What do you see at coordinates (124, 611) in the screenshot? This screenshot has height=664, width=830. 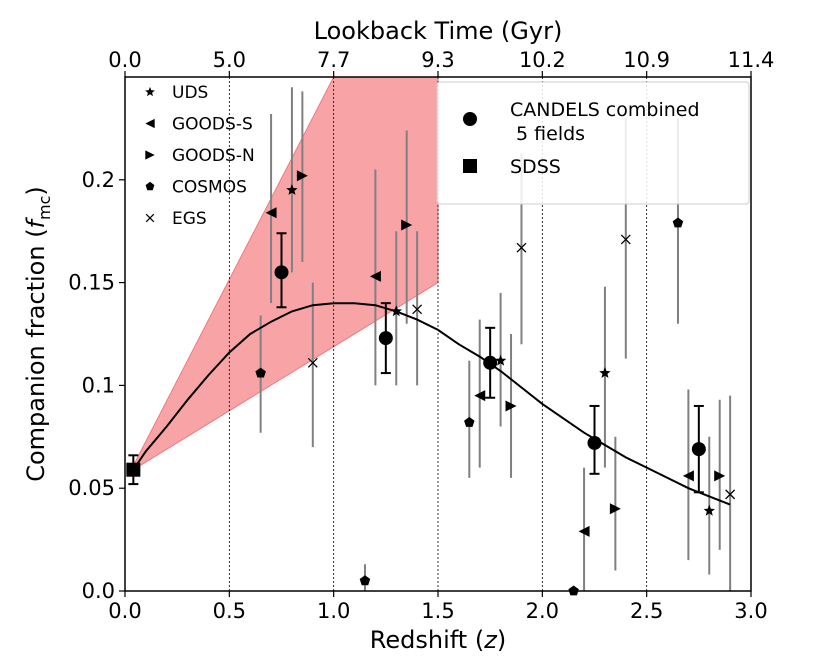 I see `x-tick-label-0: 0.0` at bounding box center [124, 611].